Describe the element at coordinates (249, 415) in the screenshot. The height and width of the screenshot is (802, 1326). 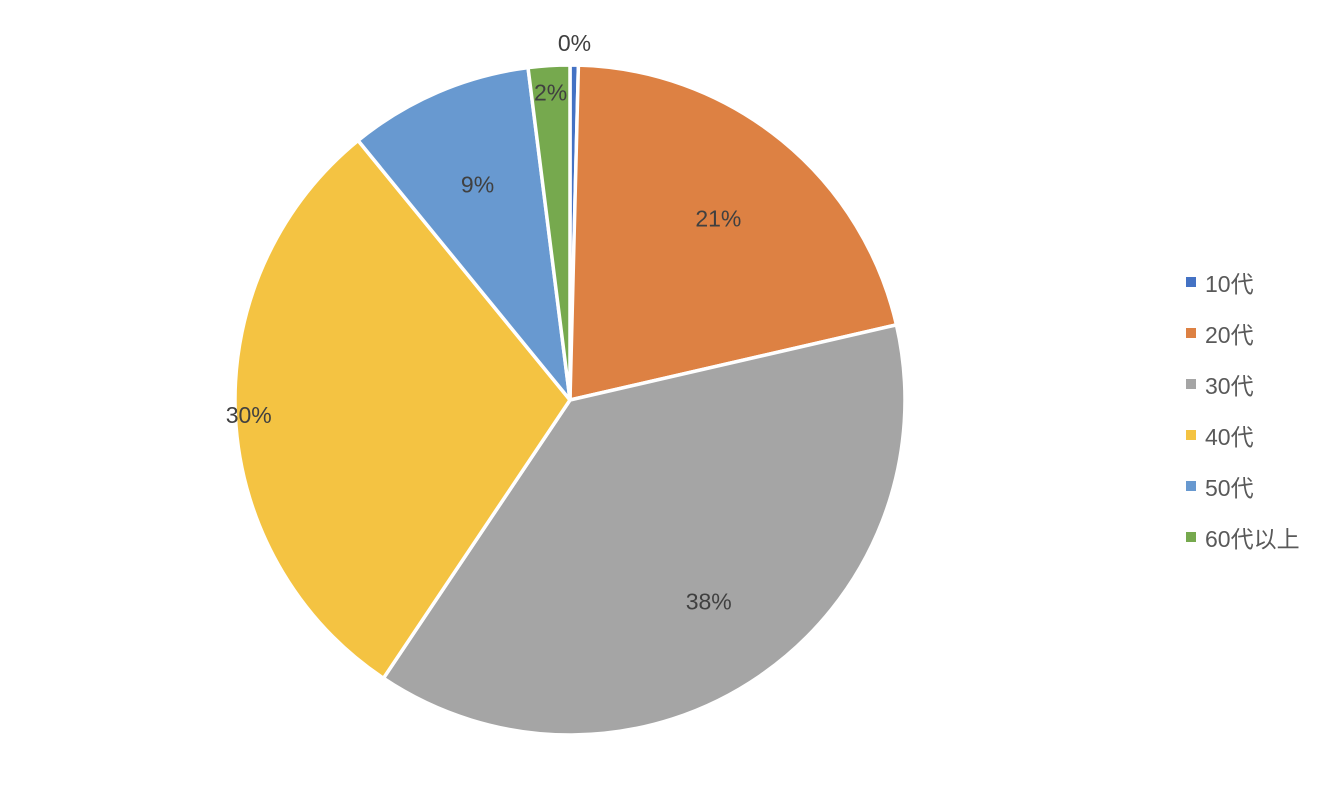
I see `data-label-40s: 30%` at that location.